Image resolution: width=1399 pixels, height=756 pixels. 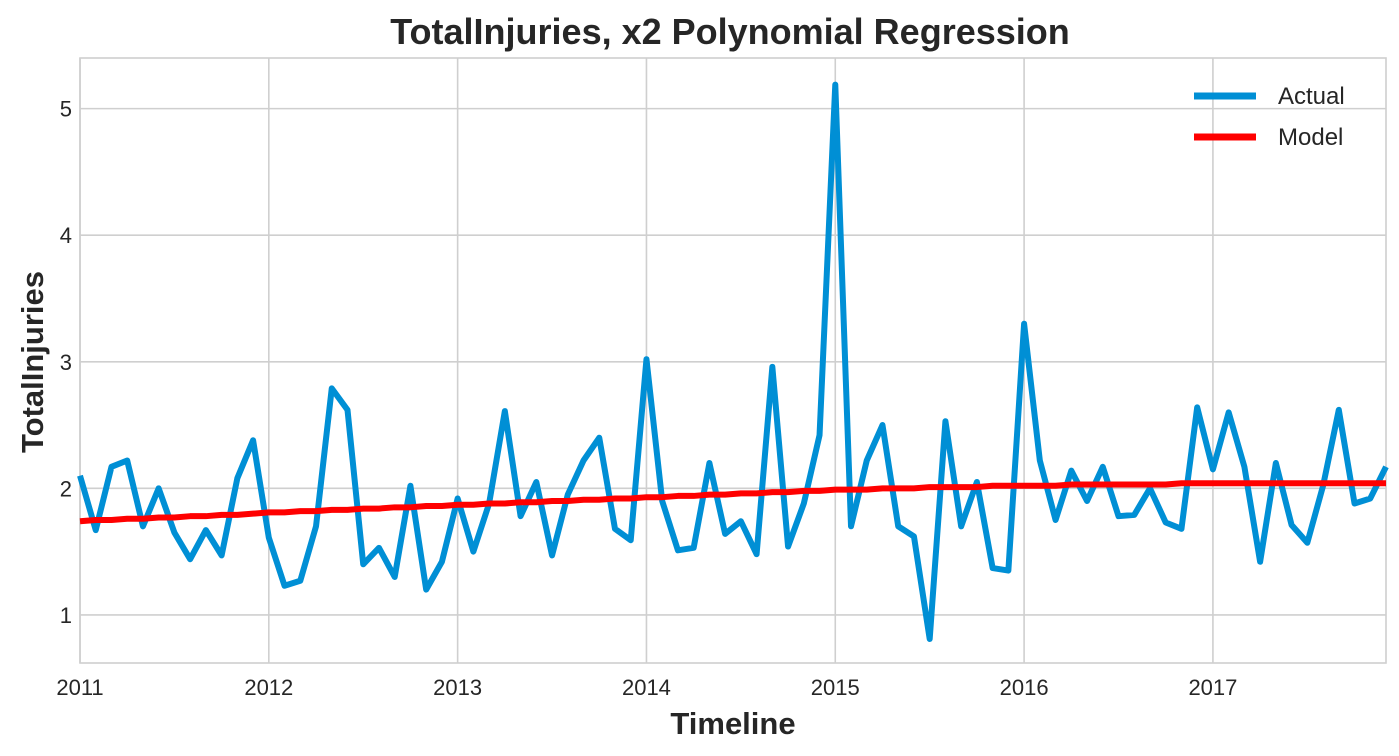 What do you see at coordinates (32, 362) in the screenshot?
I see `y-axis-title: TotalInjuries` at bounding box center [32, 362].